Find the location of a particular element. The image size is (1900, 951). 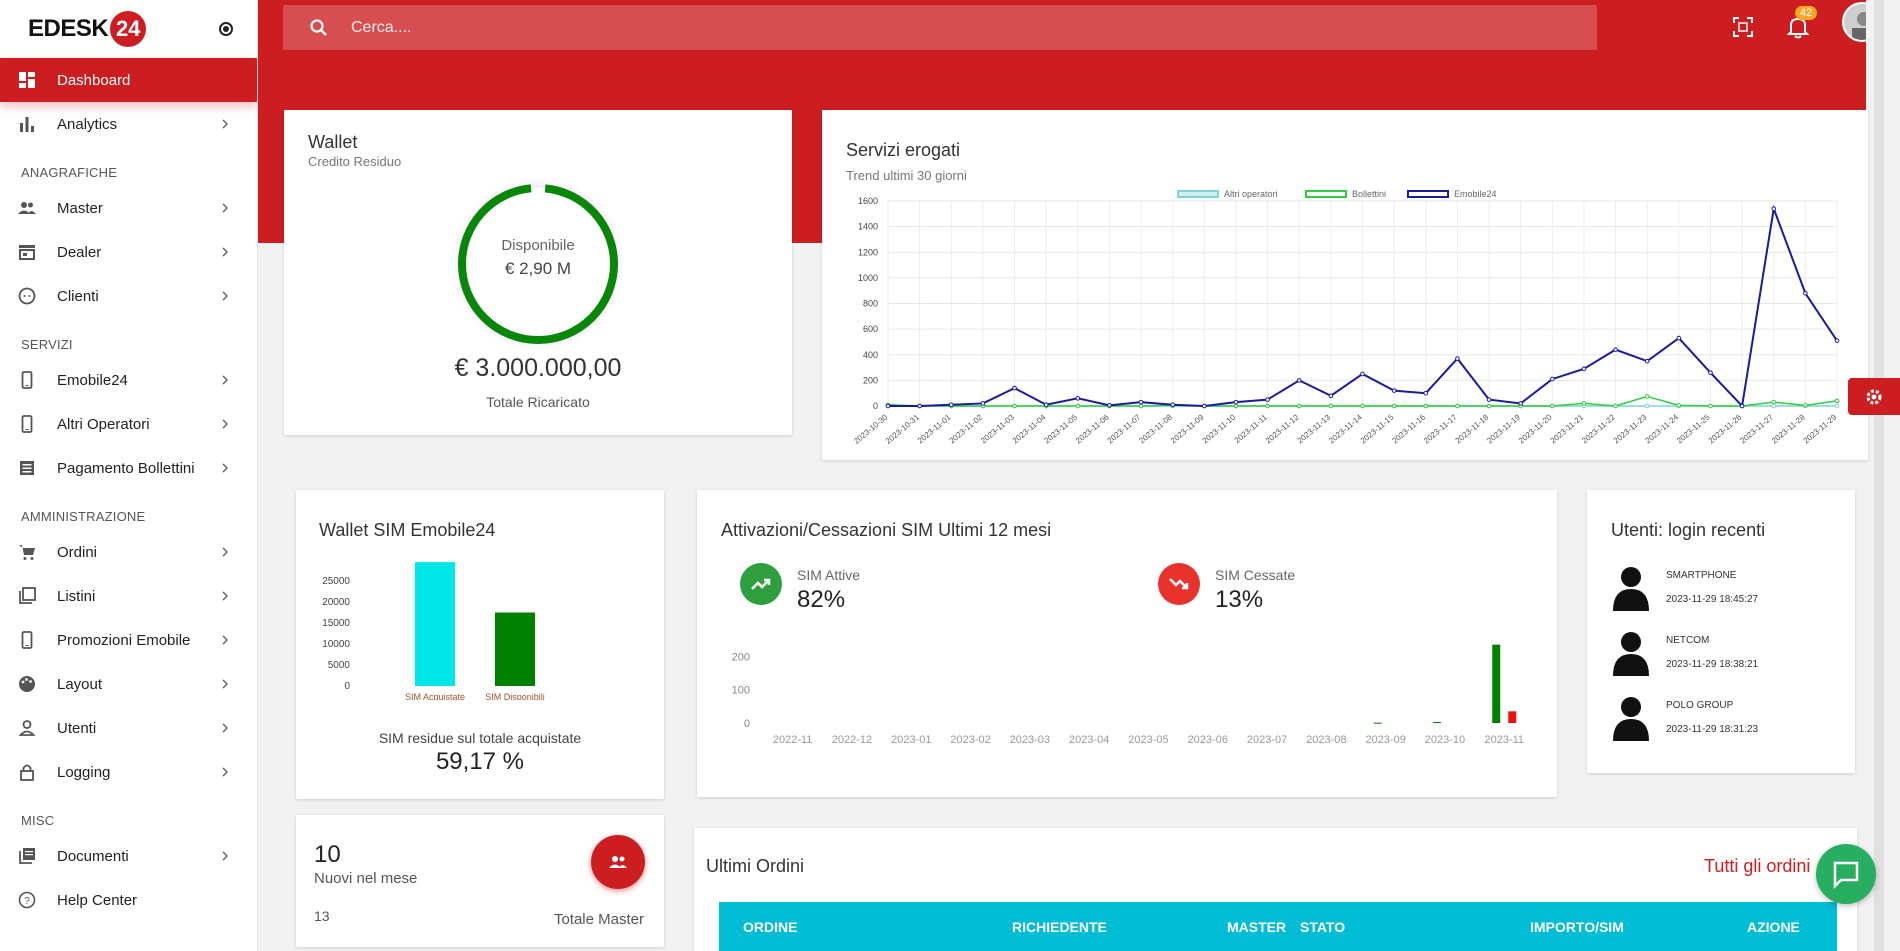

x-tick-label: 2023-08 is located at coordinates (1326, 740).